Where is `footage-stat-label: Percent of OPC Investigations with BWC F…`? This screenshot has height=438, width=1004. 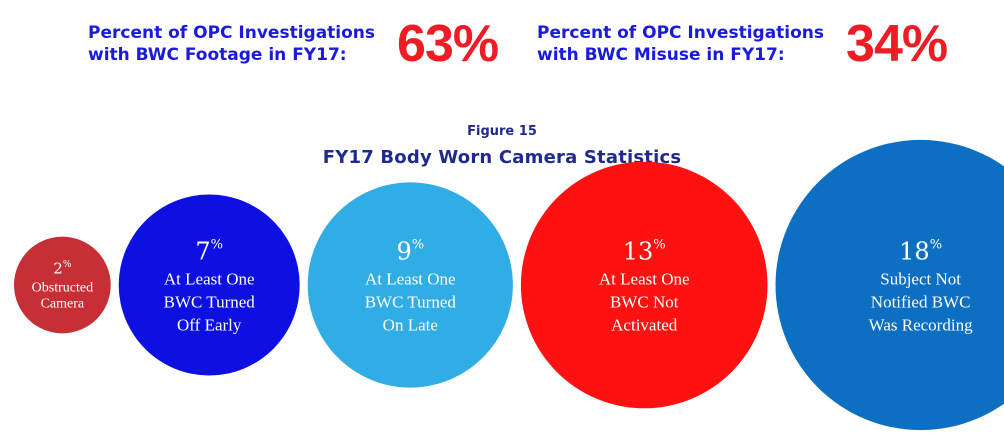 footage-stat-label: Percent of OPC Investigations with BWC F… is located at coordinates (231, 44).